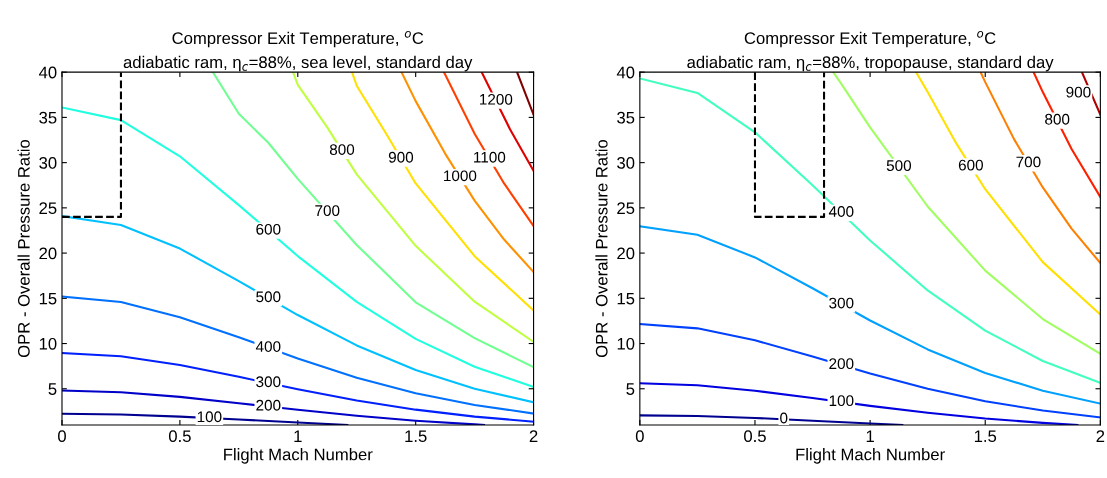  What do you see at coordinates (460, 176) in the screenshot?
I see `series-label: 1000` at bounding box center [460, 176].